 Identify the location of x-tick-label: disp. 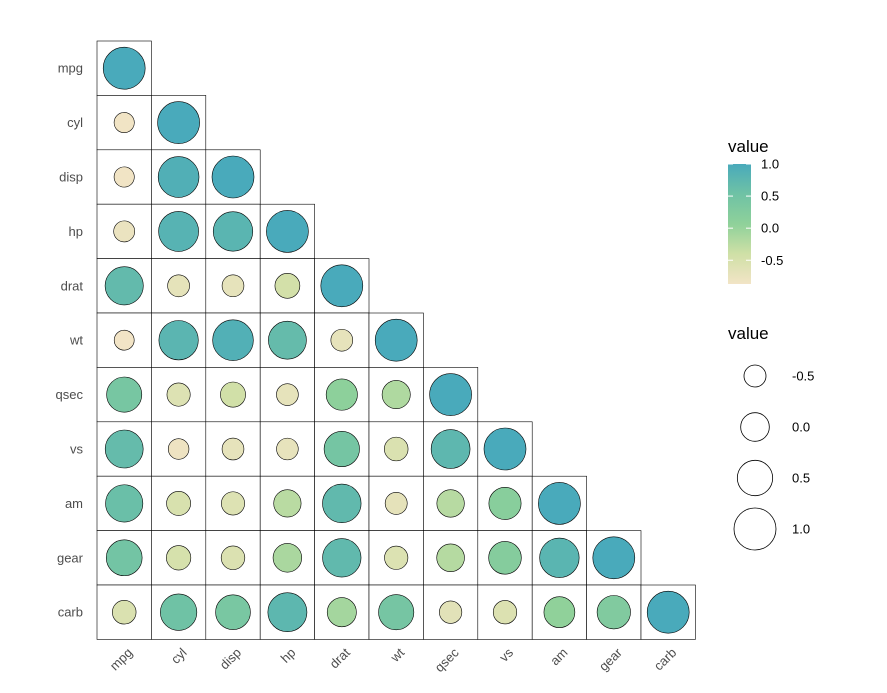
(230, 658).